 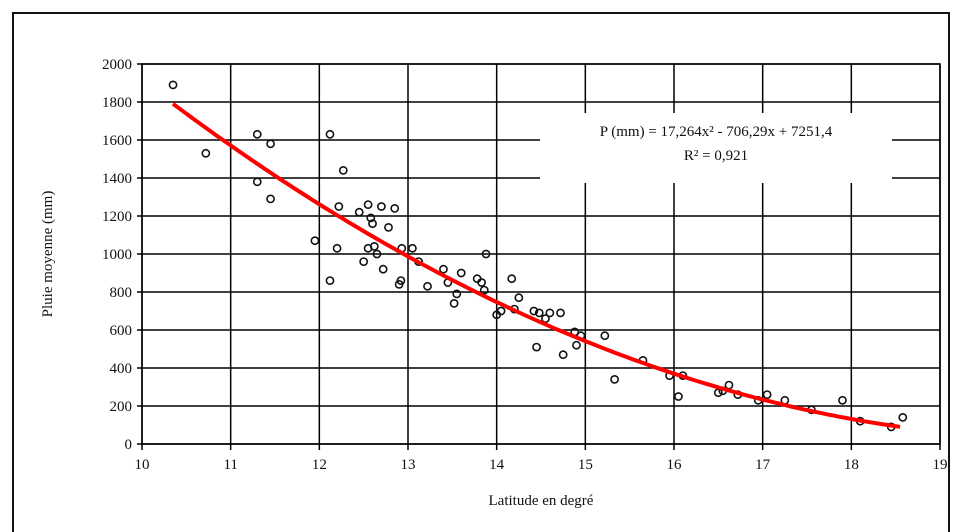 What do you see at coordinates (585, 465) in the screenshot?
I see `x-tick-label: 15` at bounding box center [585, 465].